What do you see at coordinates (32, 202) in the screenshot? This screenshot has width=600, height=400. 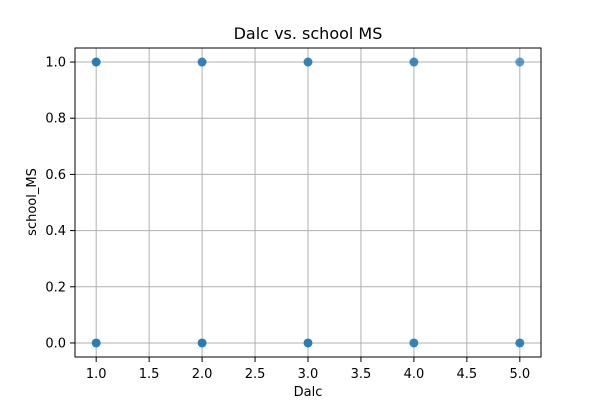 I see `y-axis-label: school_MS` at bounding box center [32, 202].